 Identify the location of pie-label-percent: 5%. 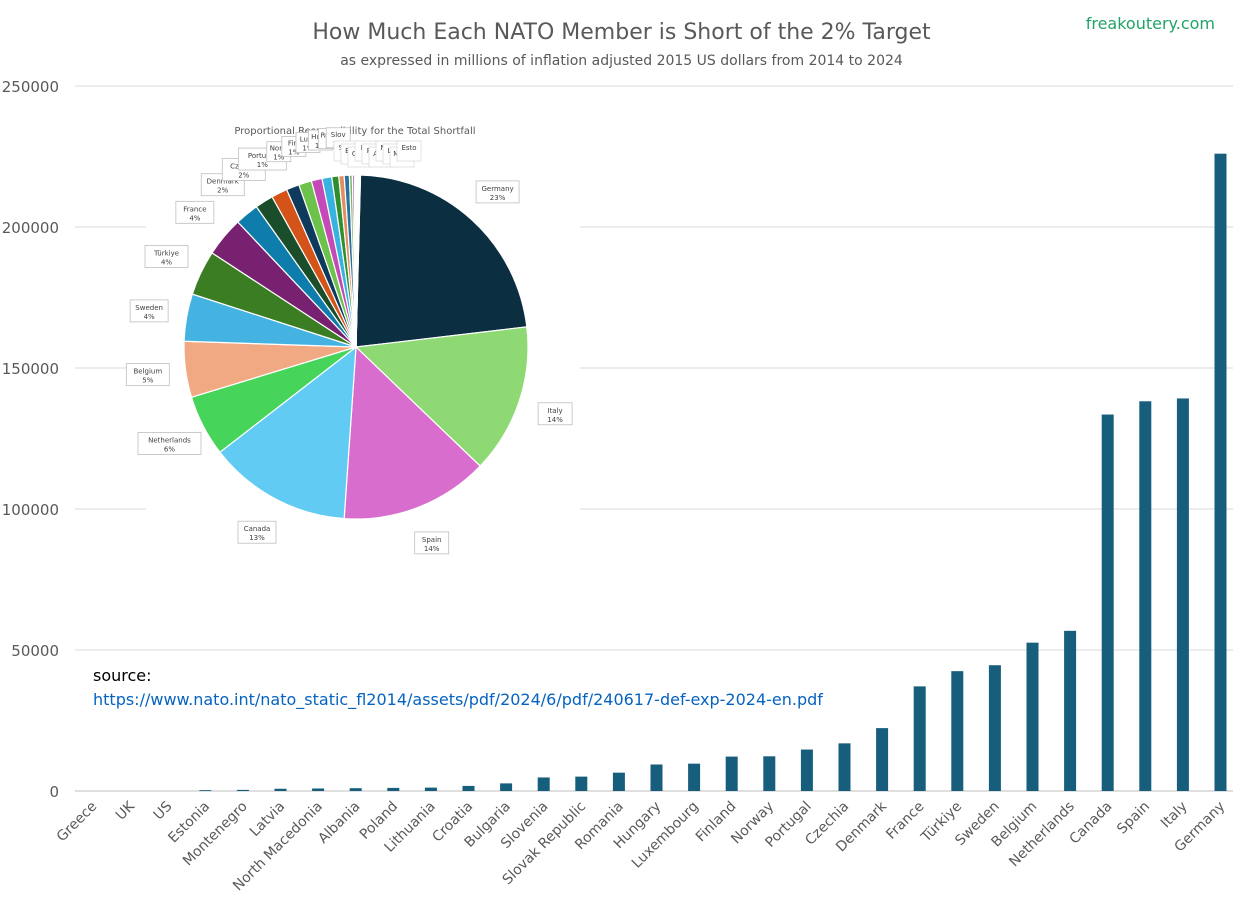
(147, 381).